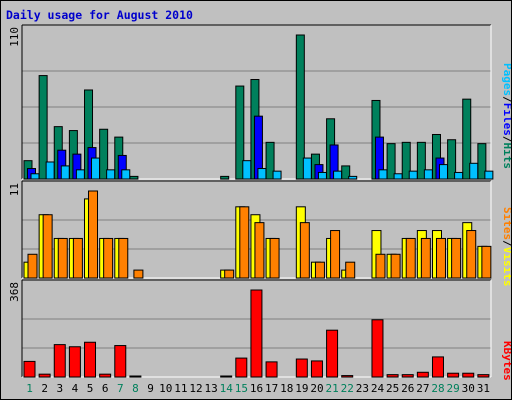 This screenshot has height=400, width=512. I want to click on middle-legend-label: Sites/Visits, so click(506, 247).